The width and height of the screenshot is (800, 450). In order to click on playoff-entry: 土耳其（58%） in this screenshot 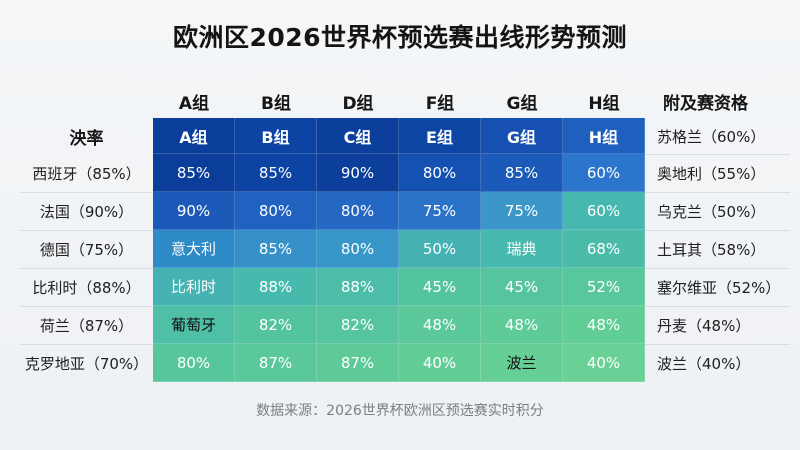, I will do `click(717, 249)`.